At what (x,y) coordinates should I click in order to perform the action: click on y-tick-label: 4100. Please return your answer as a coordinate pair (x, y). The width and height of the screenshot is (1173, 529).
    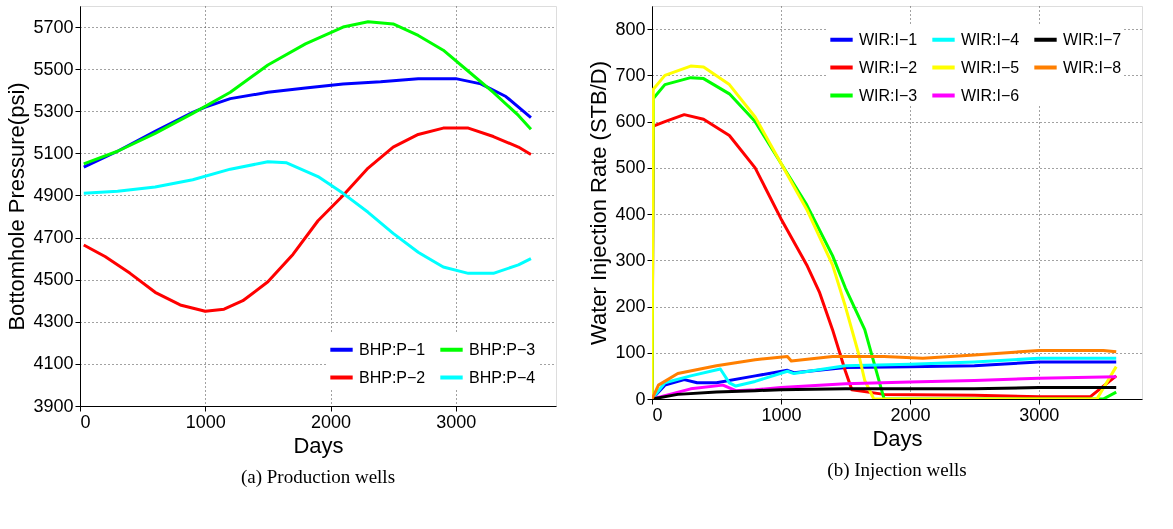
    Looking at the image, I should click on (53, 363).